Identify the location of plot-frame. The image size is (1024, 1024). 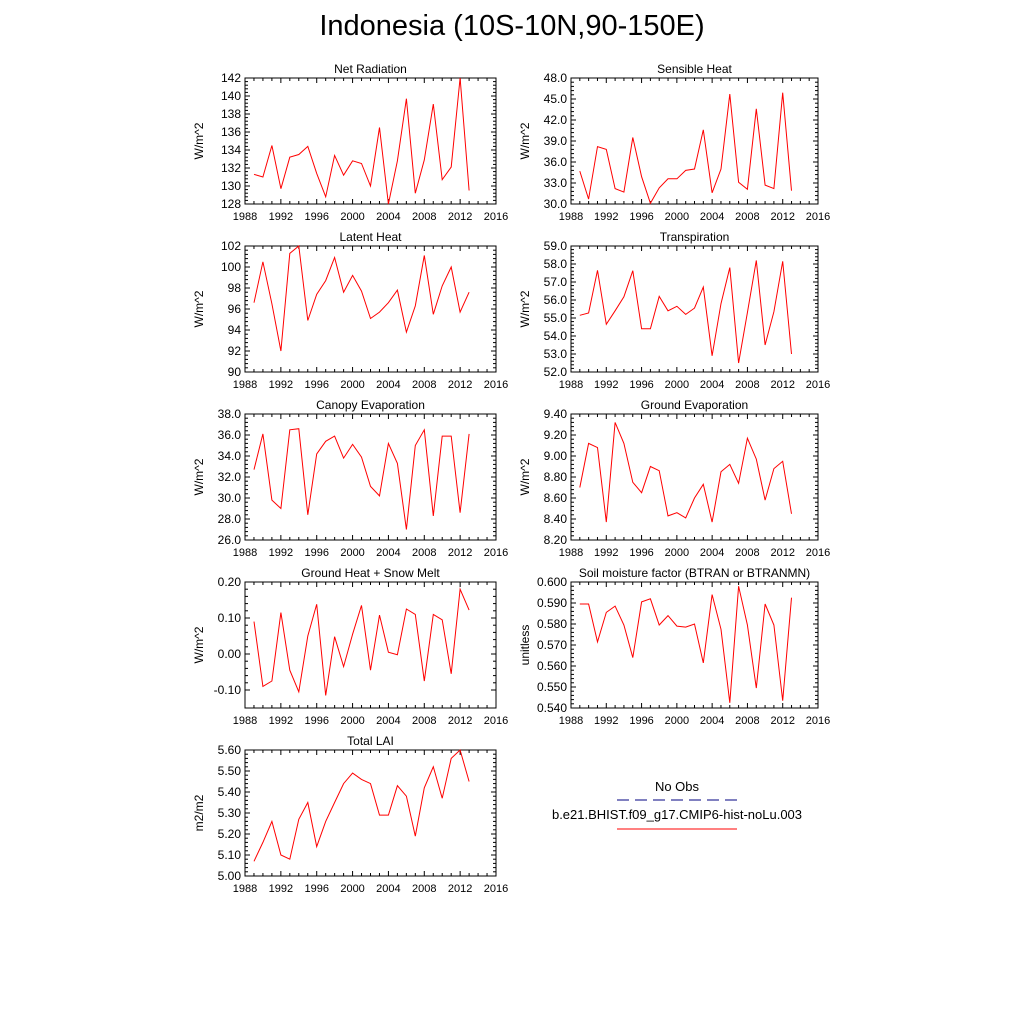
(694, 477).